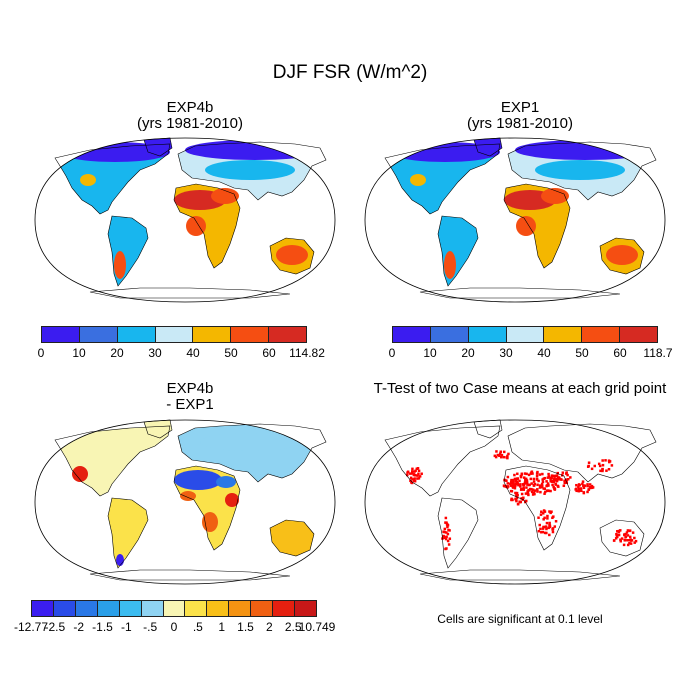 Image resolution: width=700 pixels, height=700 pixels. Describe the element at coordinates (658, 353) in the screenshot. I see `colorbar-label: 118.7` at that location.